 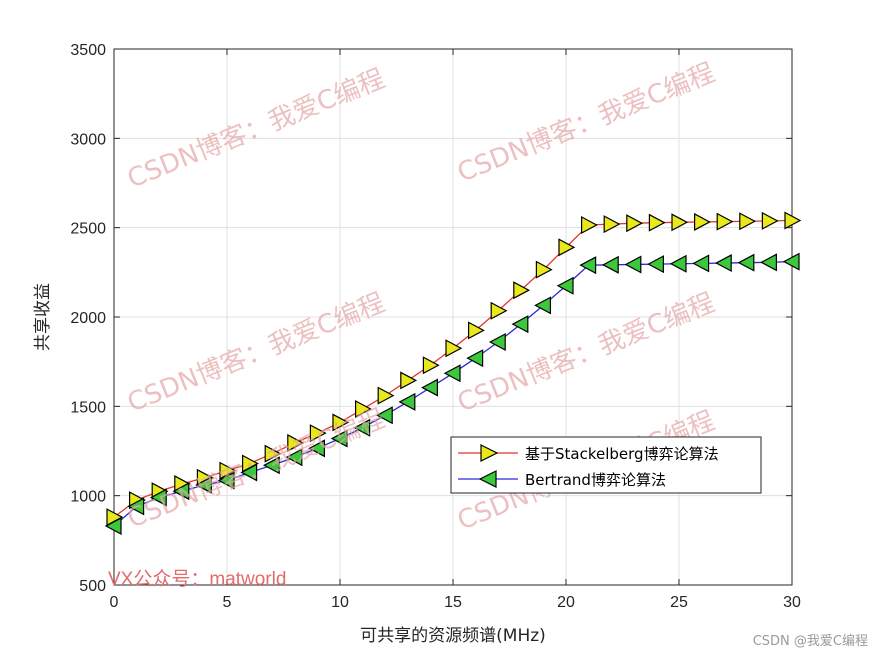 I want to click on y-tick-label: 1500, so click(x=88, y=407).